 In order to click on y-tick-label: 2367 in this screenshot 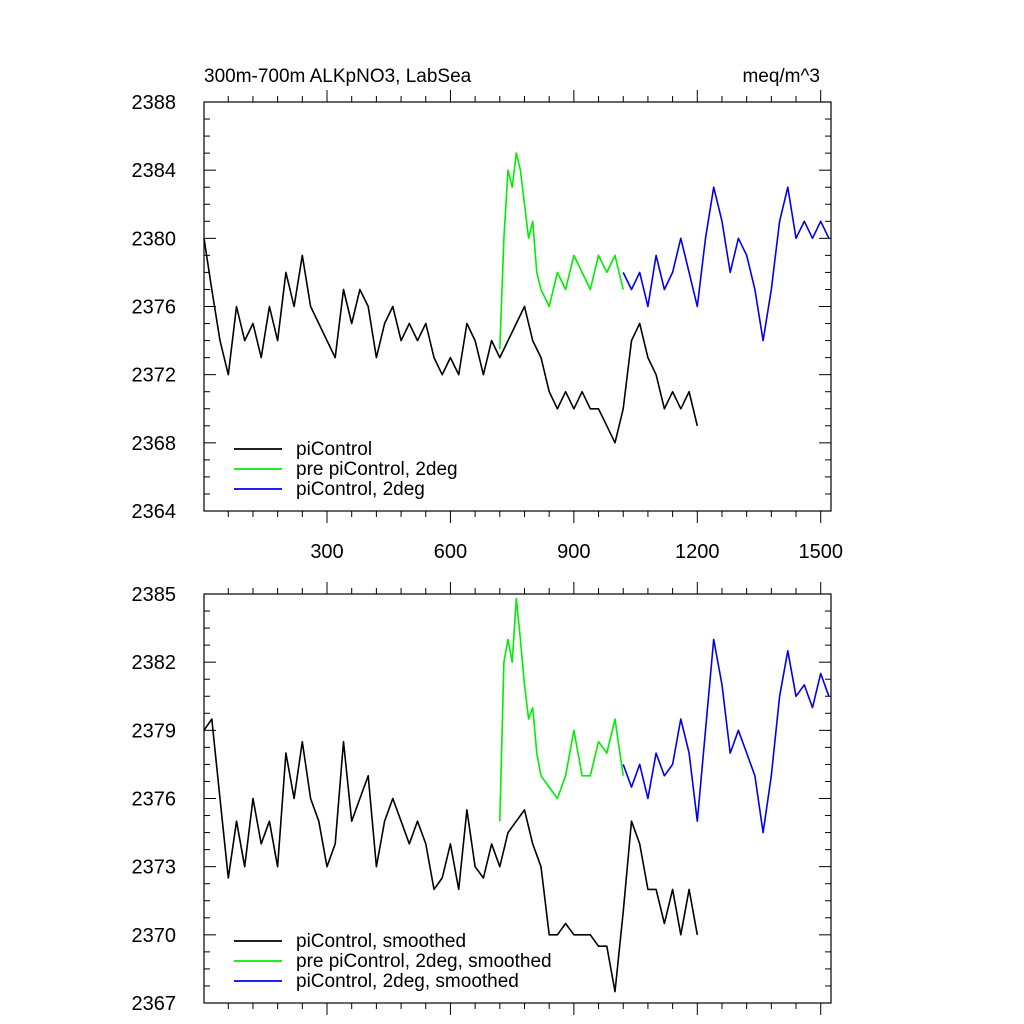, I will do `click(154, 1004)`.